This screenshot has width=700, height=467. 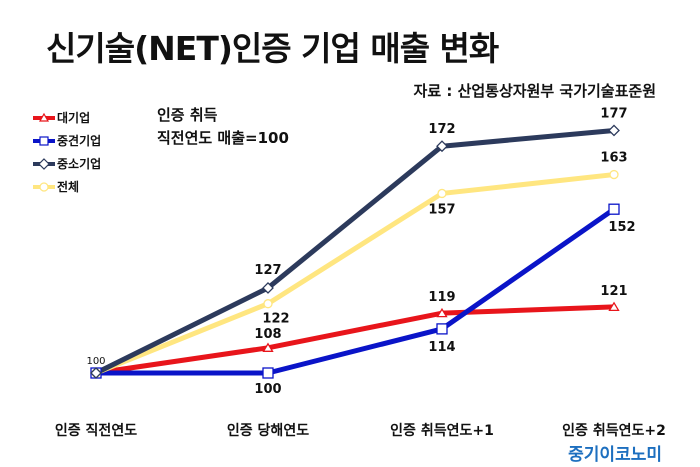 I want to click on legend-swatch-large, so click(x=44, y=117).